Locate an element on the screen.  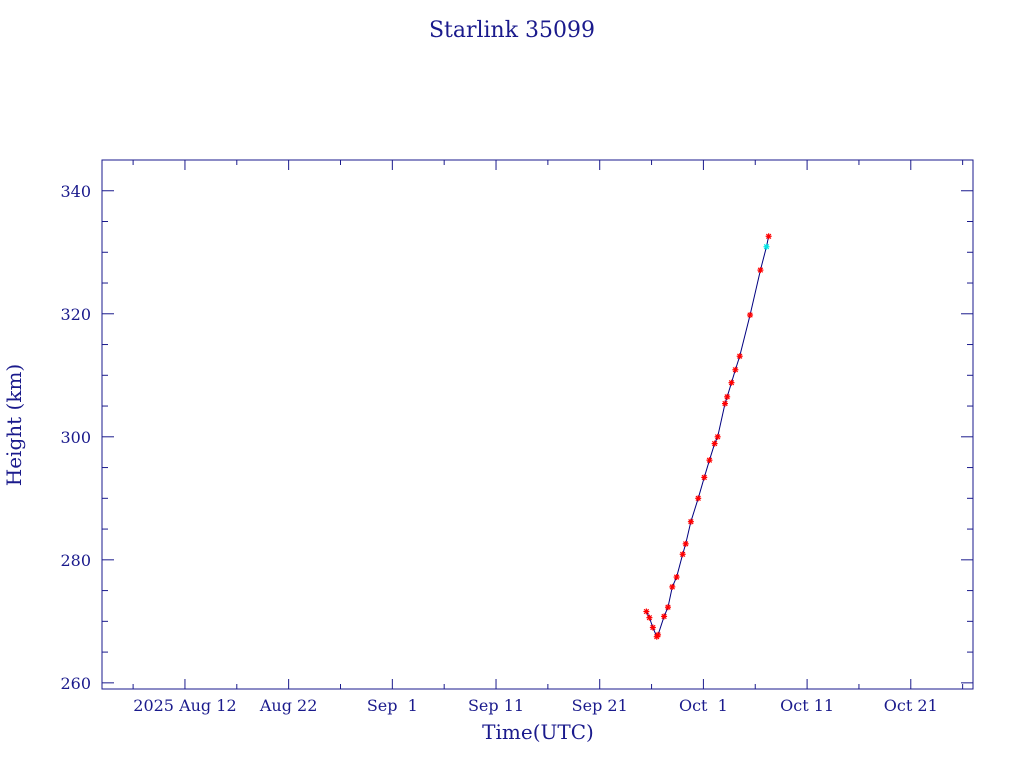
chart-title: Starlink 35099 is located at coordinates (512, 30).